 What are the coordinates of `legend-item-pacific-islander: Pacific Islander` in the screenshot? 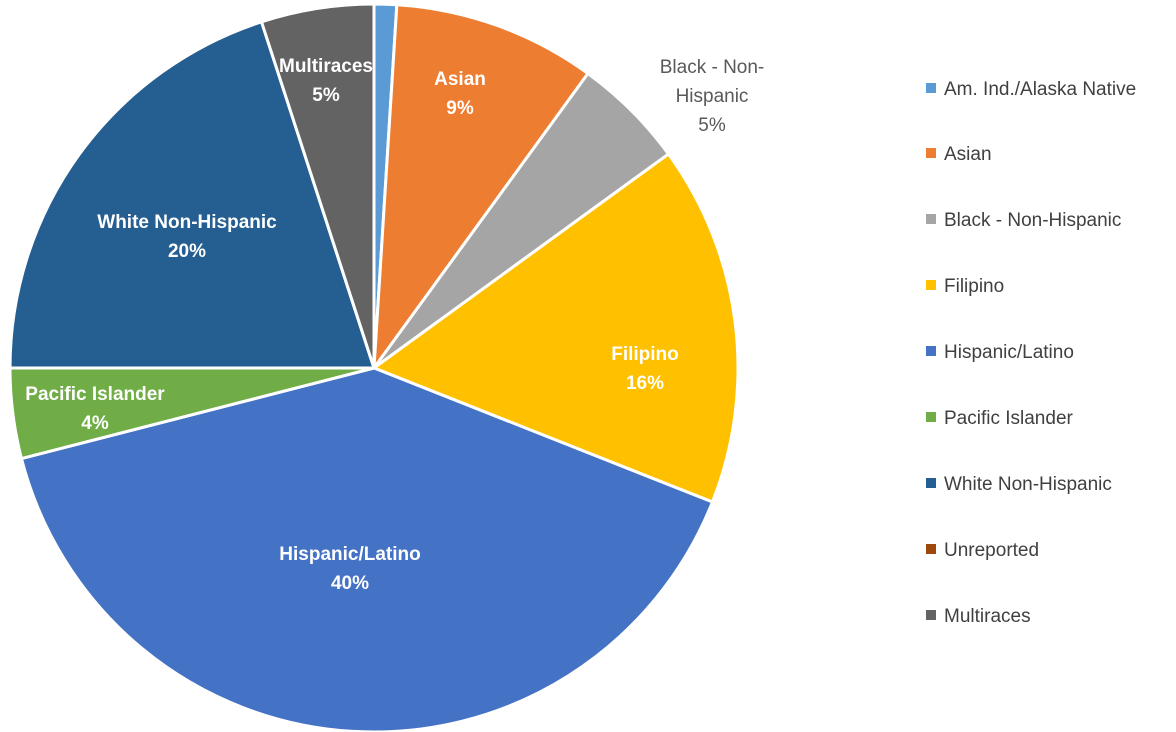 It's located at (1046, 419).